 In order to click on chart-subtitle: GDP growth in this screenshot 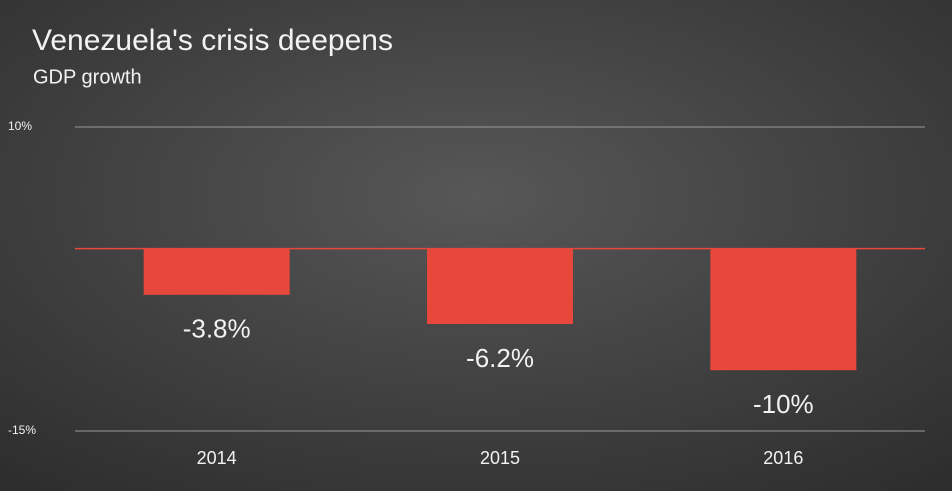, I will do `click(87, 77)`.